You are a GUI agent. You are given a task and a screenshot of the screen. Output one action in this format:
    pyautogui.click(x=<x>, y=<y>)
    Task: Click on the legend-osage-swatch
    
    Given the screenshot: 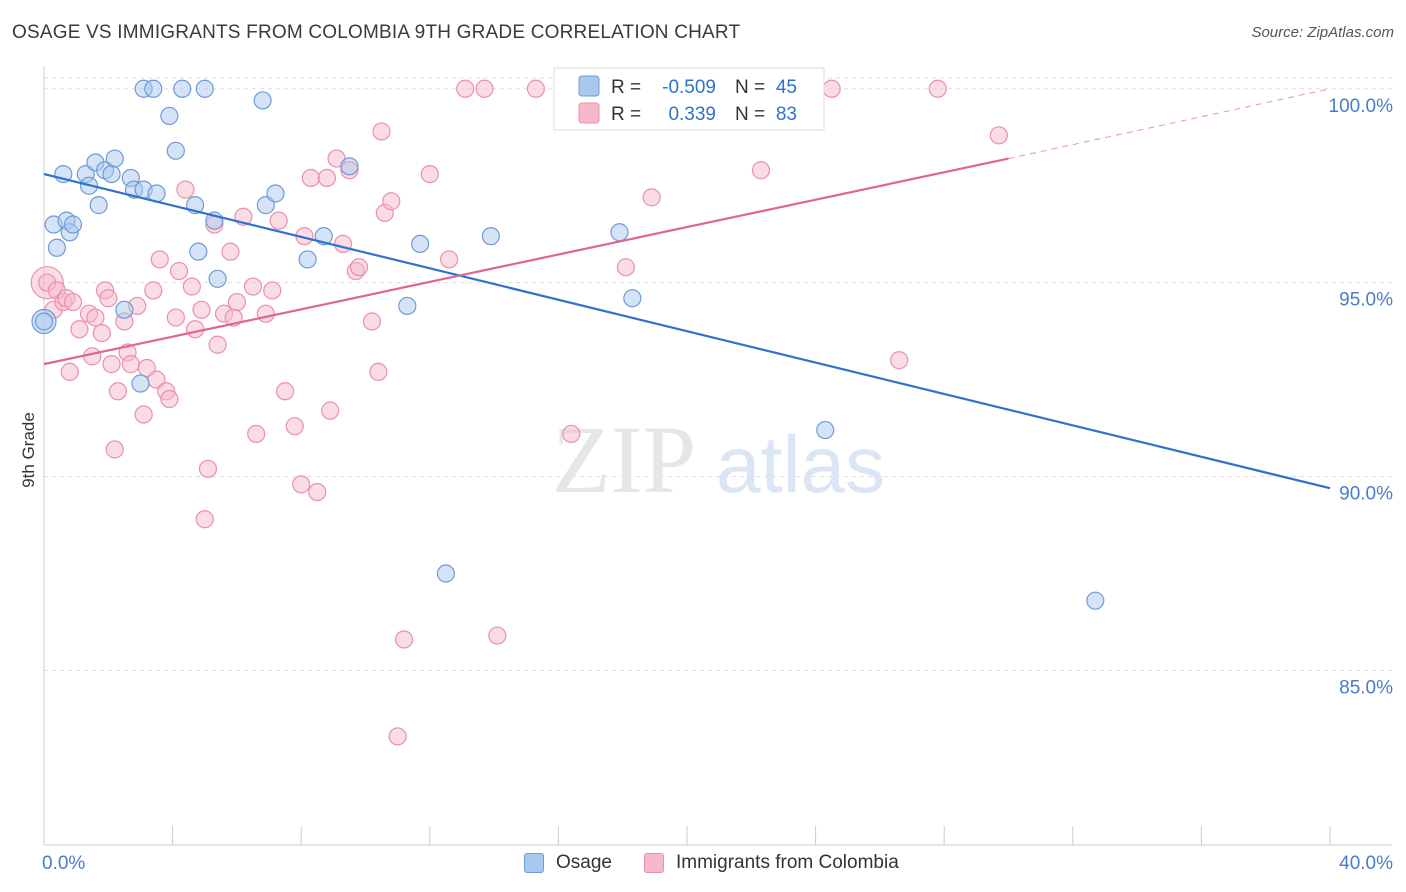 What is the action you would take?
    pyautogui.click(x=589, y=86)
    